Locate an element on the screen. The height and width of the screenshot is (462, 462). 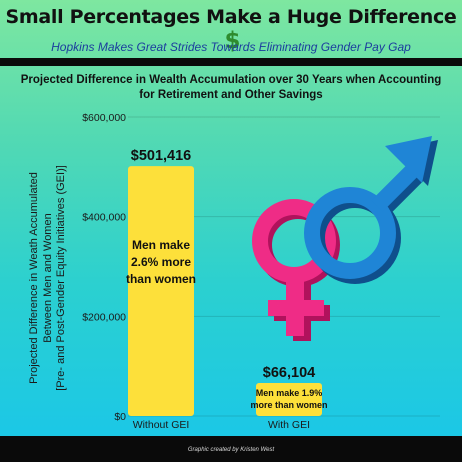
x-axis-ticks: Without GEI With GEI is located at coordinates (221, 425).